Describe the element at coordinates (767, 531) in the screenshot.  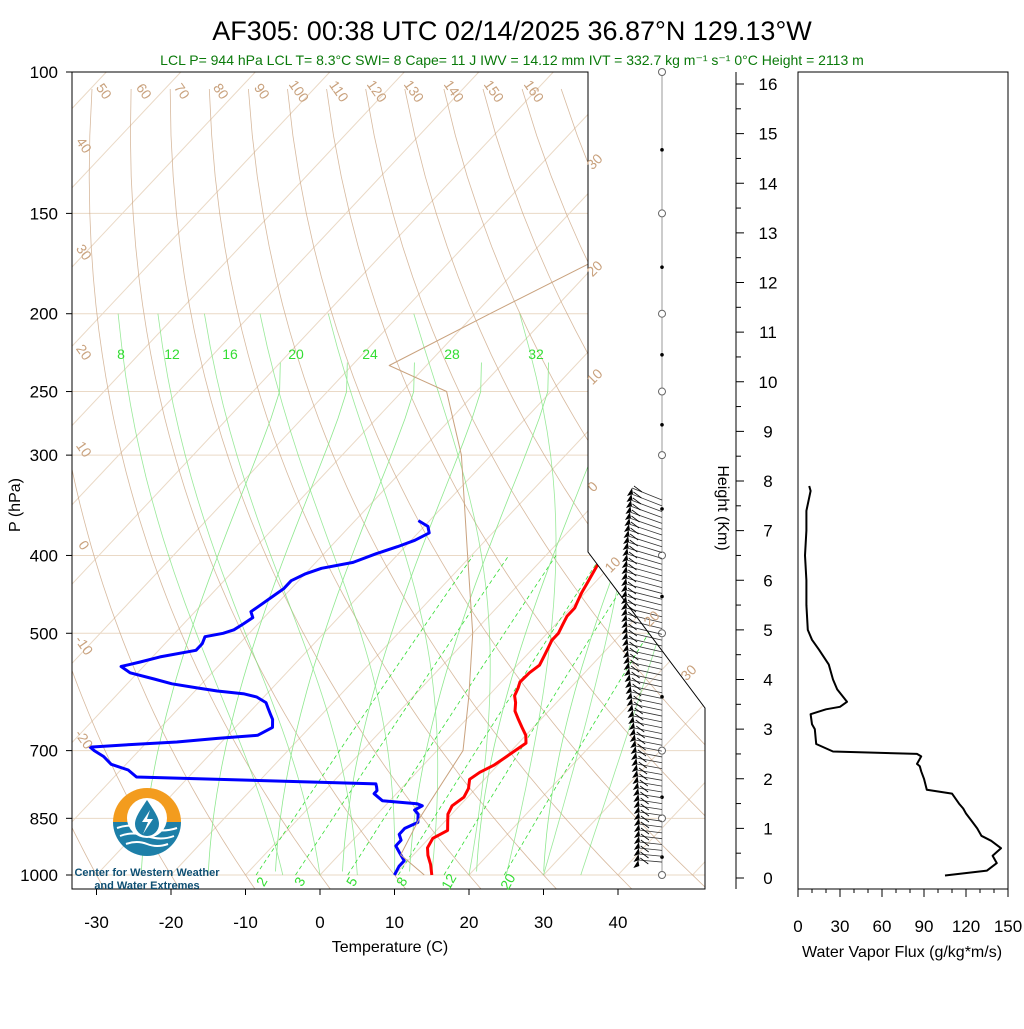
I see `height-tick-label: 7` at that location.